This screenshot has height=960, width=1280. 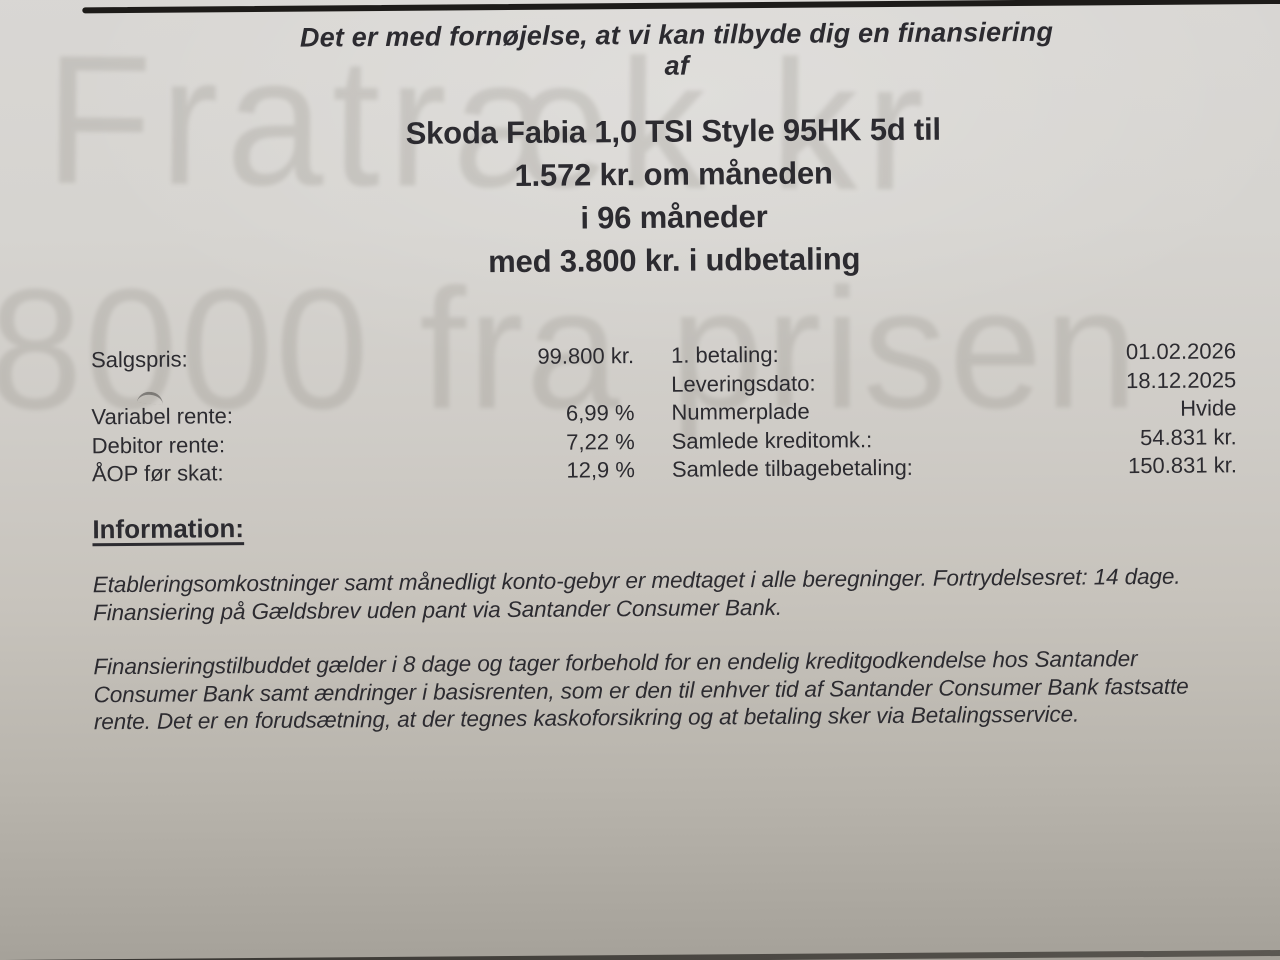 What do you see at coordinates (673, 174) in the screenshot?
I see `offer-title-line-monthly-payment: 1.572 kr. om måneden` at bounding box center [673, 174].